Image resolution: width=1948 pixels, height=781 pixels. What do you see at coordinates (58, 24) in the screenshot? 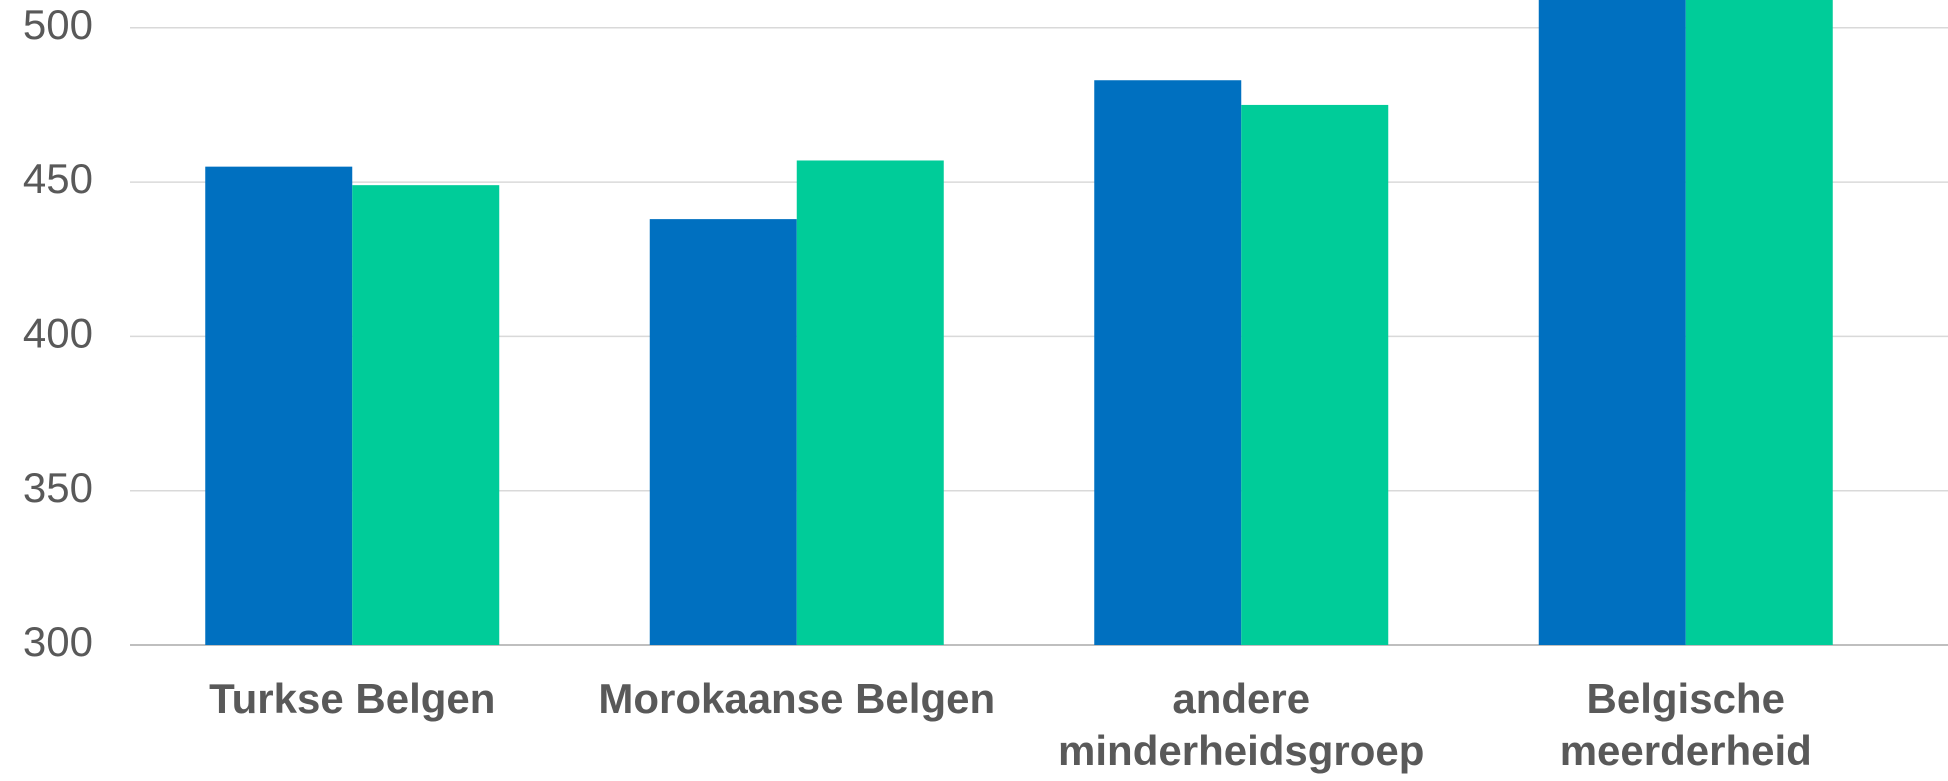
I see `y-tick-label: 500` at bounding box center [58, 24].